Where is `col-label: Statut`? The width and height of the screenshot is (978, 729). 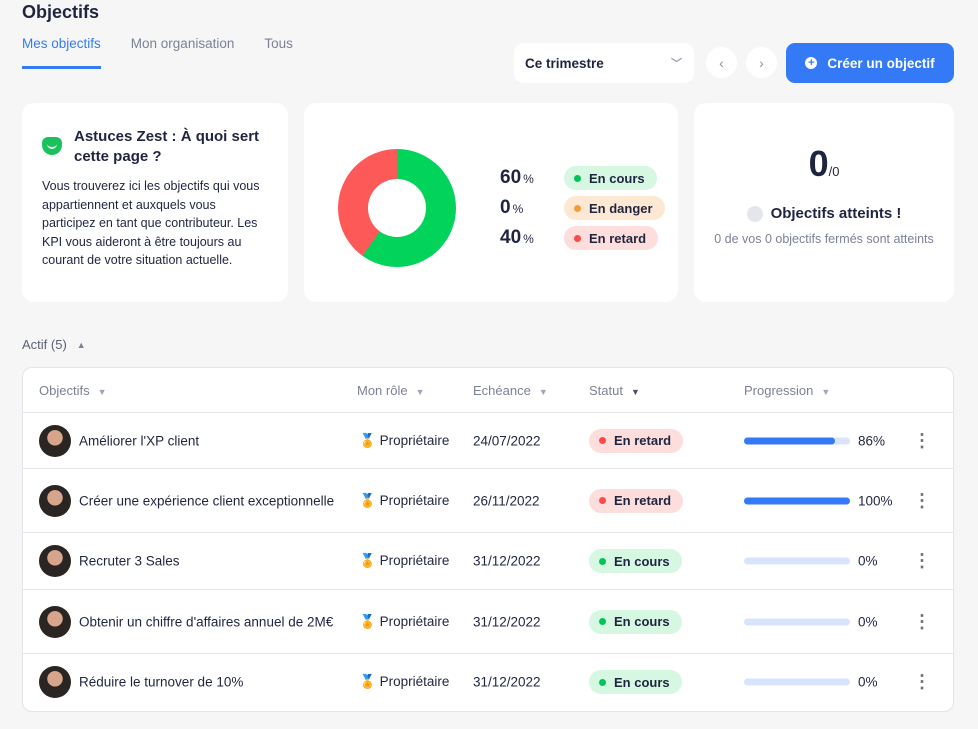 col-label: Statut is located at coordinates (606, 390).